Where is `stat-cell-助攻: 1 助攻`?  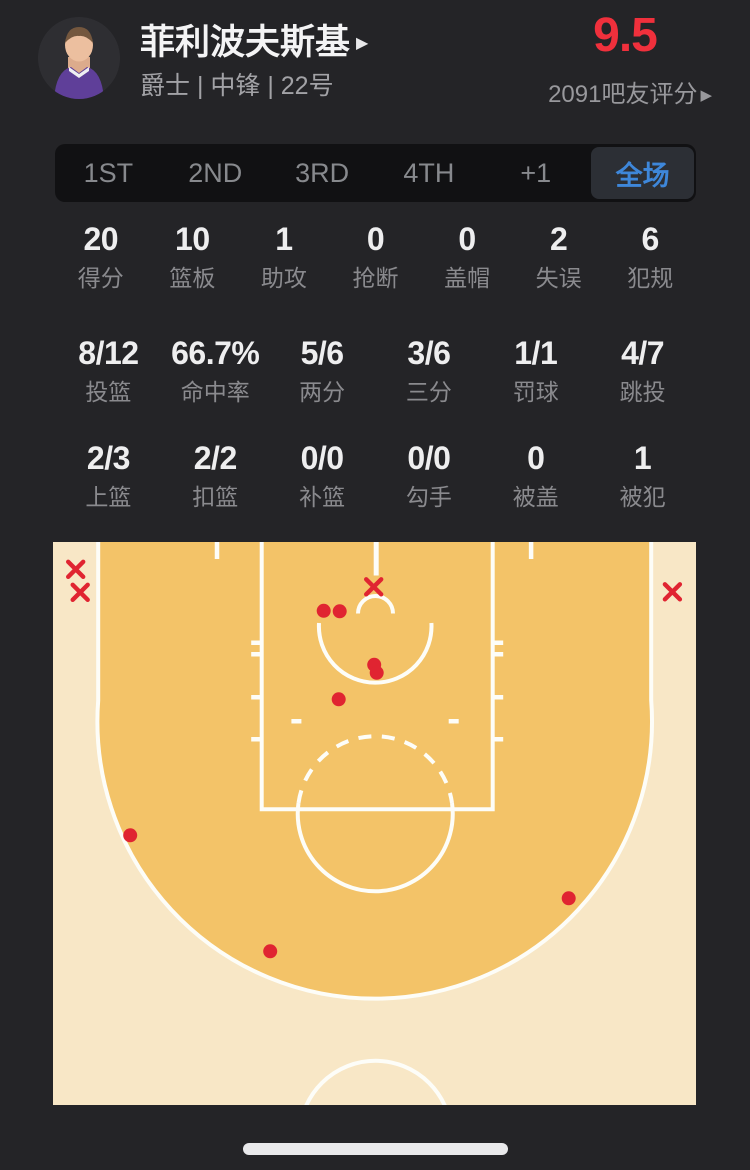 stat-cell-助攻: 1 助攻 is located at coordinates (284, 256).